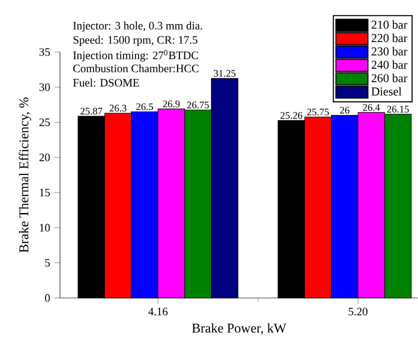 This screenshot has height=349, width=418. I want to click on legend-label: 220 bar, so click(390, 38).